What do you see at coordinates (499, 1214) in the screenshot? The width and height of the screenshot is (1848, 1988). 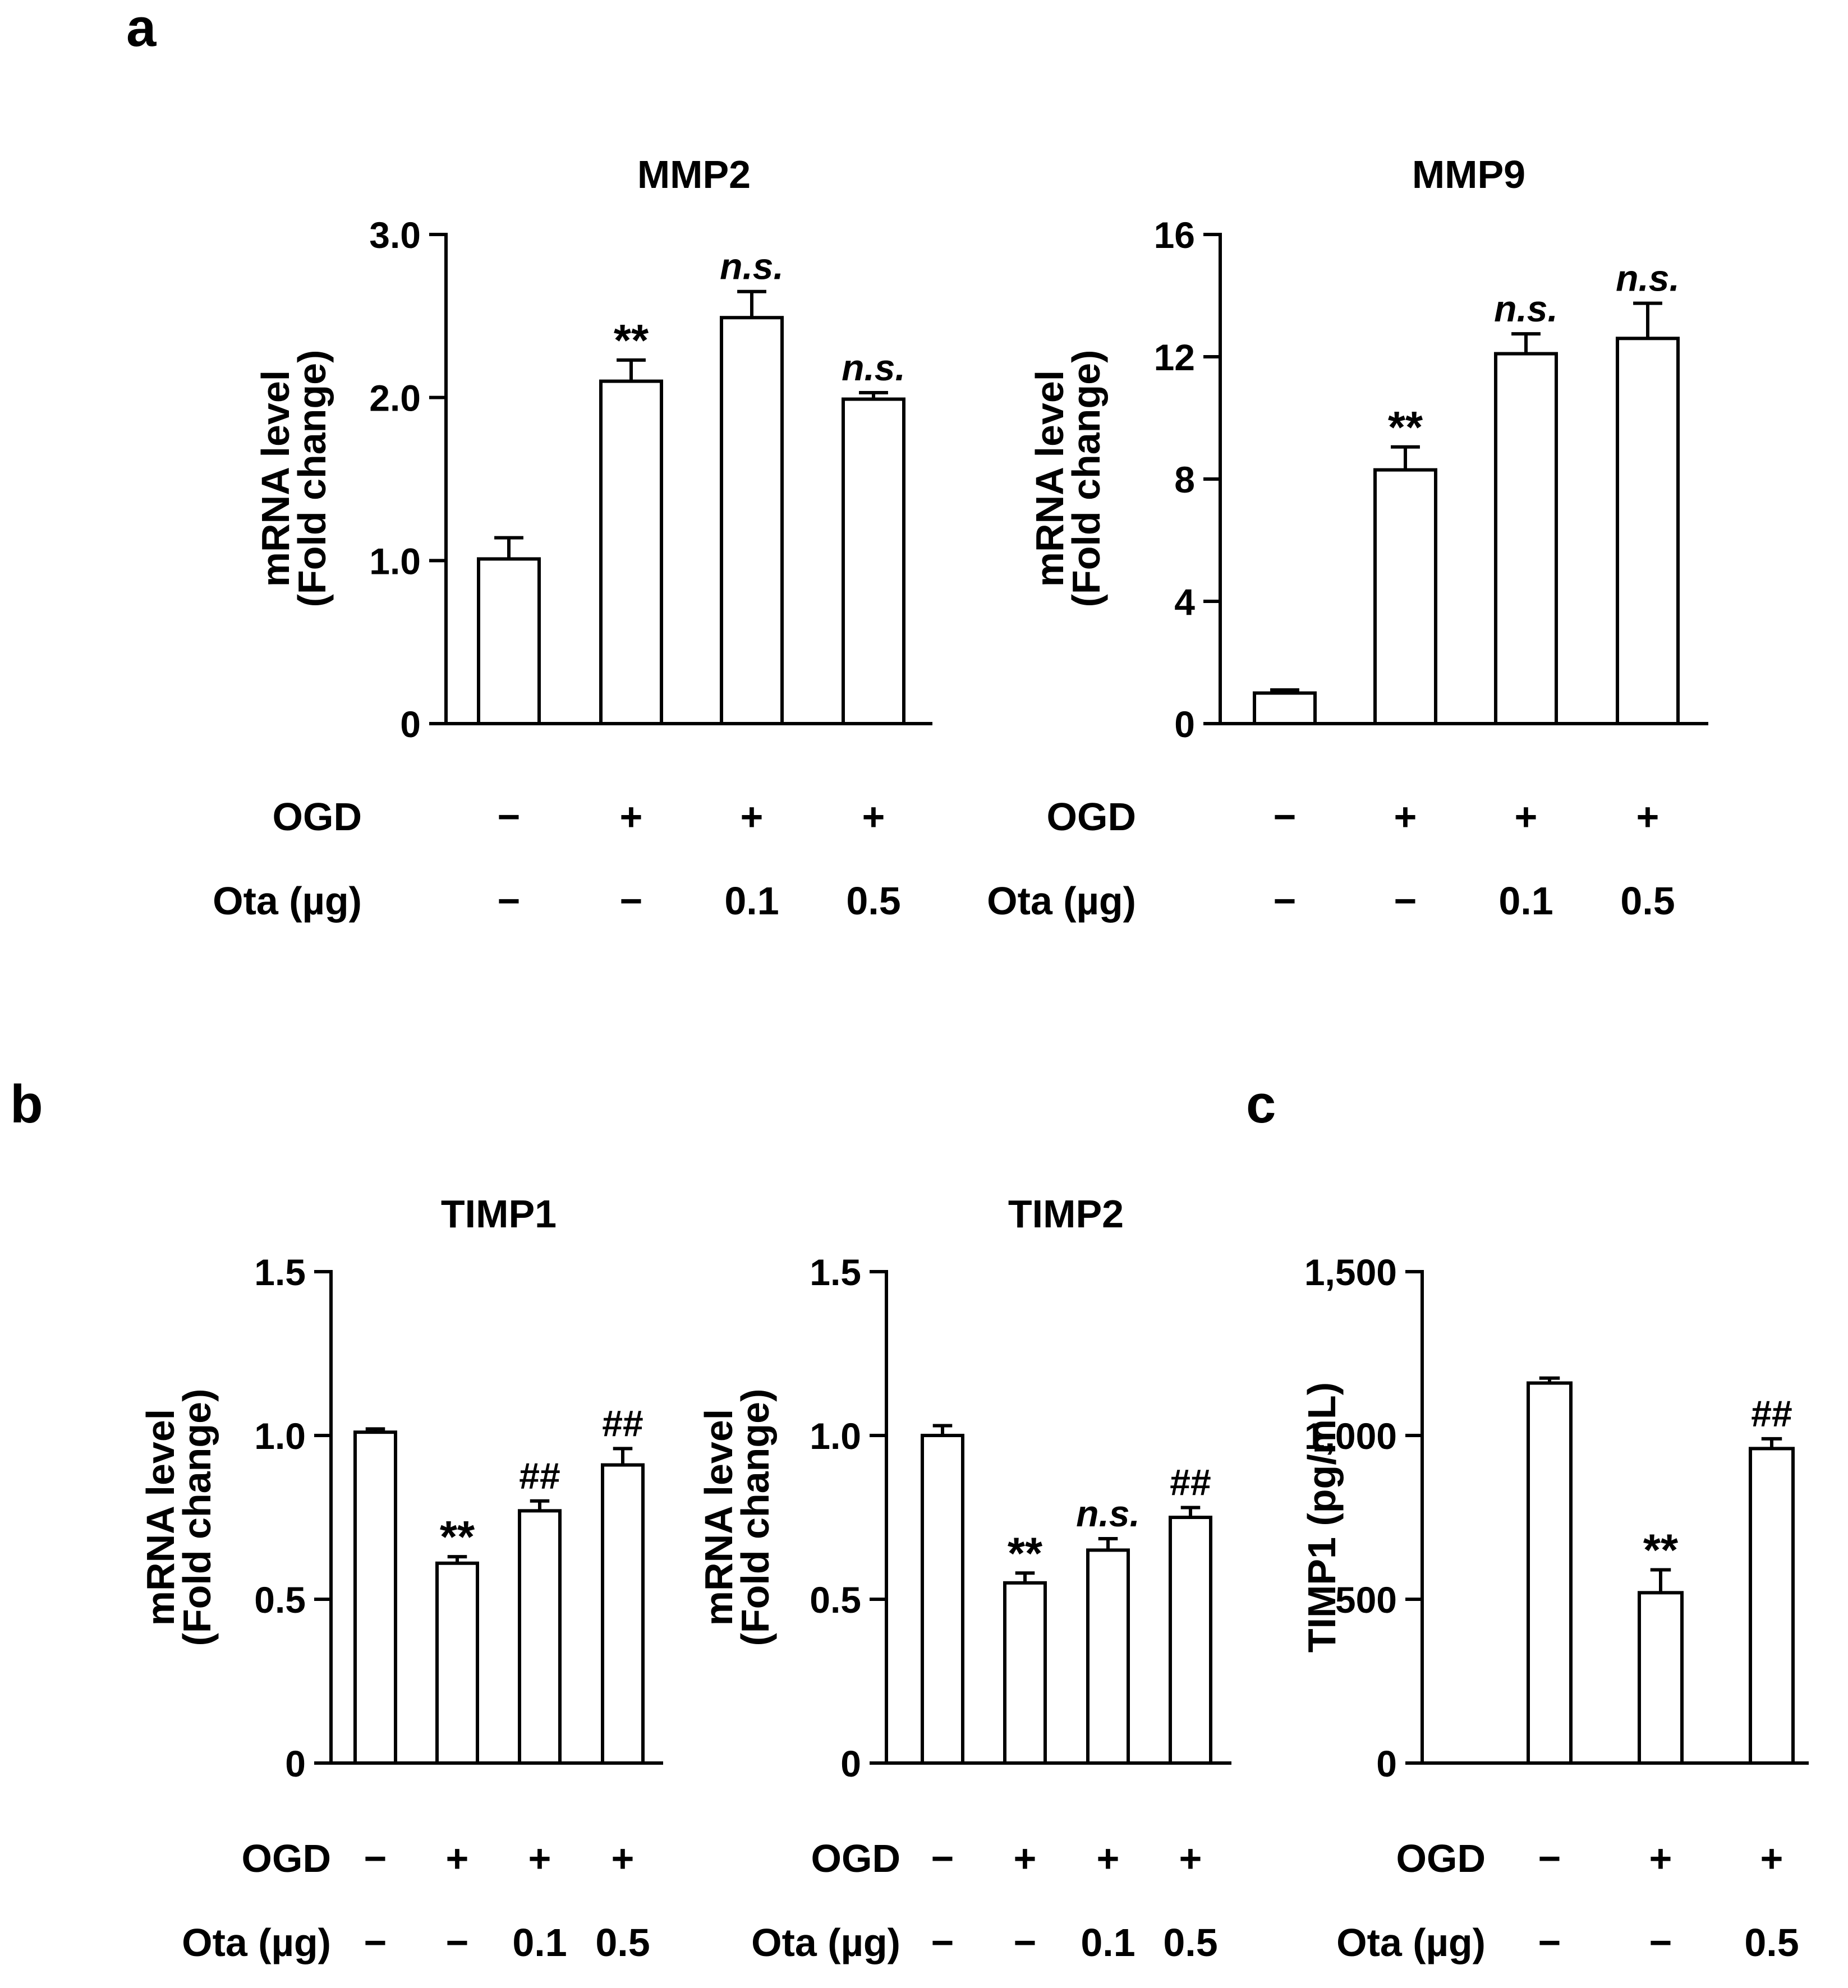 I see `chart-title: TIMP1` at bounding box center [499, 1214].